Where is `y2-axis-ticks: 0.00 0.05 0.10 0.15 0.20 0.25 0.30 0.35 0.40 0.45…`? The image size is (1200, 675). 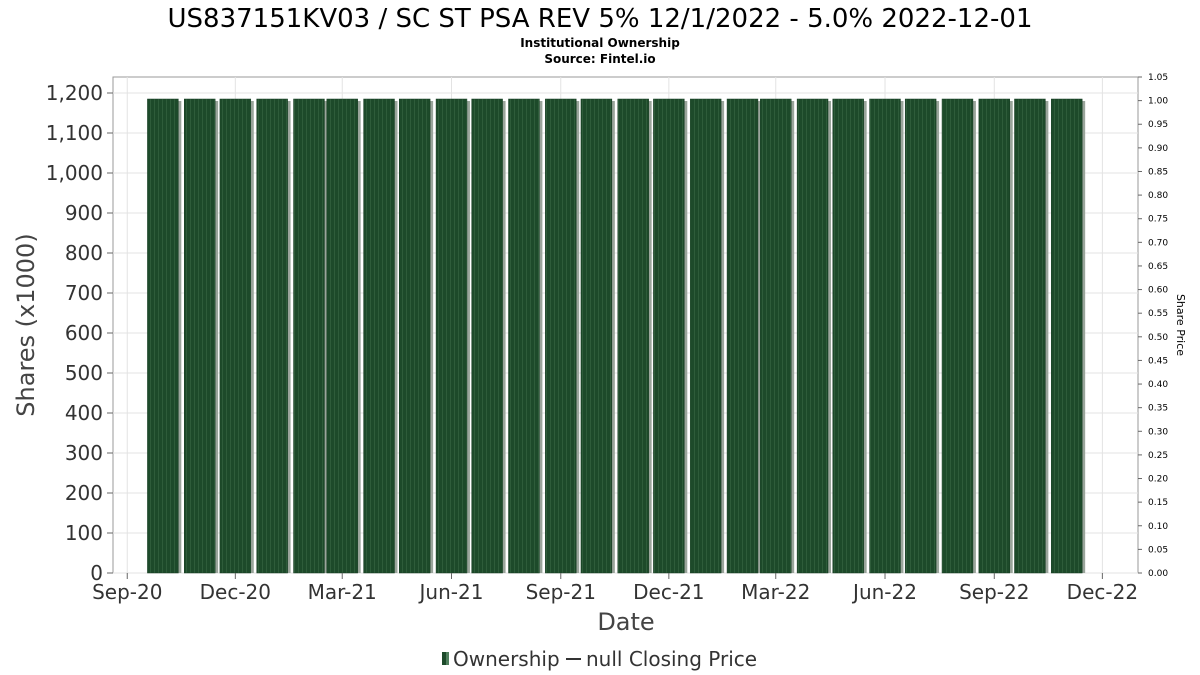 y2-axis-ticks: 0.00 0.05 0.10 0.15 0.20 0.25 0.30 0.35 0.40 0.45… is located at coordinates (1153, 326).